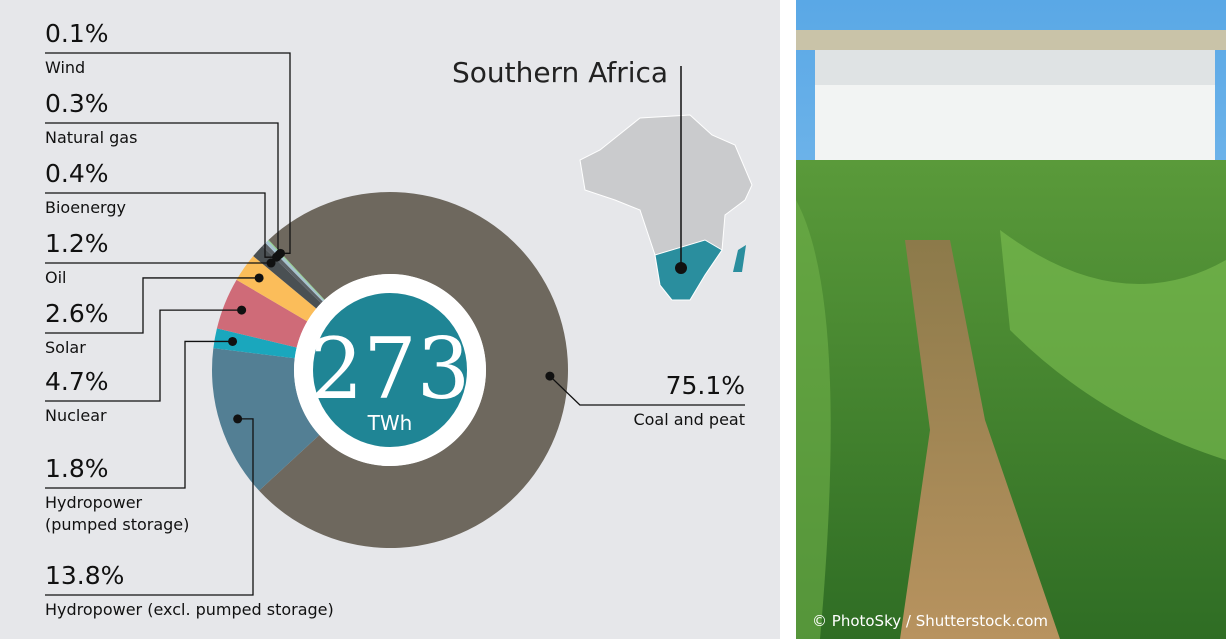  What do you see at coordinates (189, 609) in the screenshot?
I see `legend-label: Hydropower (excl. pumped storage)` at bounding box center [189, 609].